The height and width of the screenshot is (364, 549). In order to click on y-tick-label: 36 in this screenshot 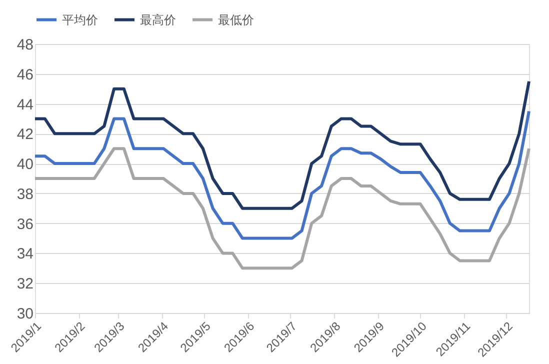, I will do `click(25, 224)`.